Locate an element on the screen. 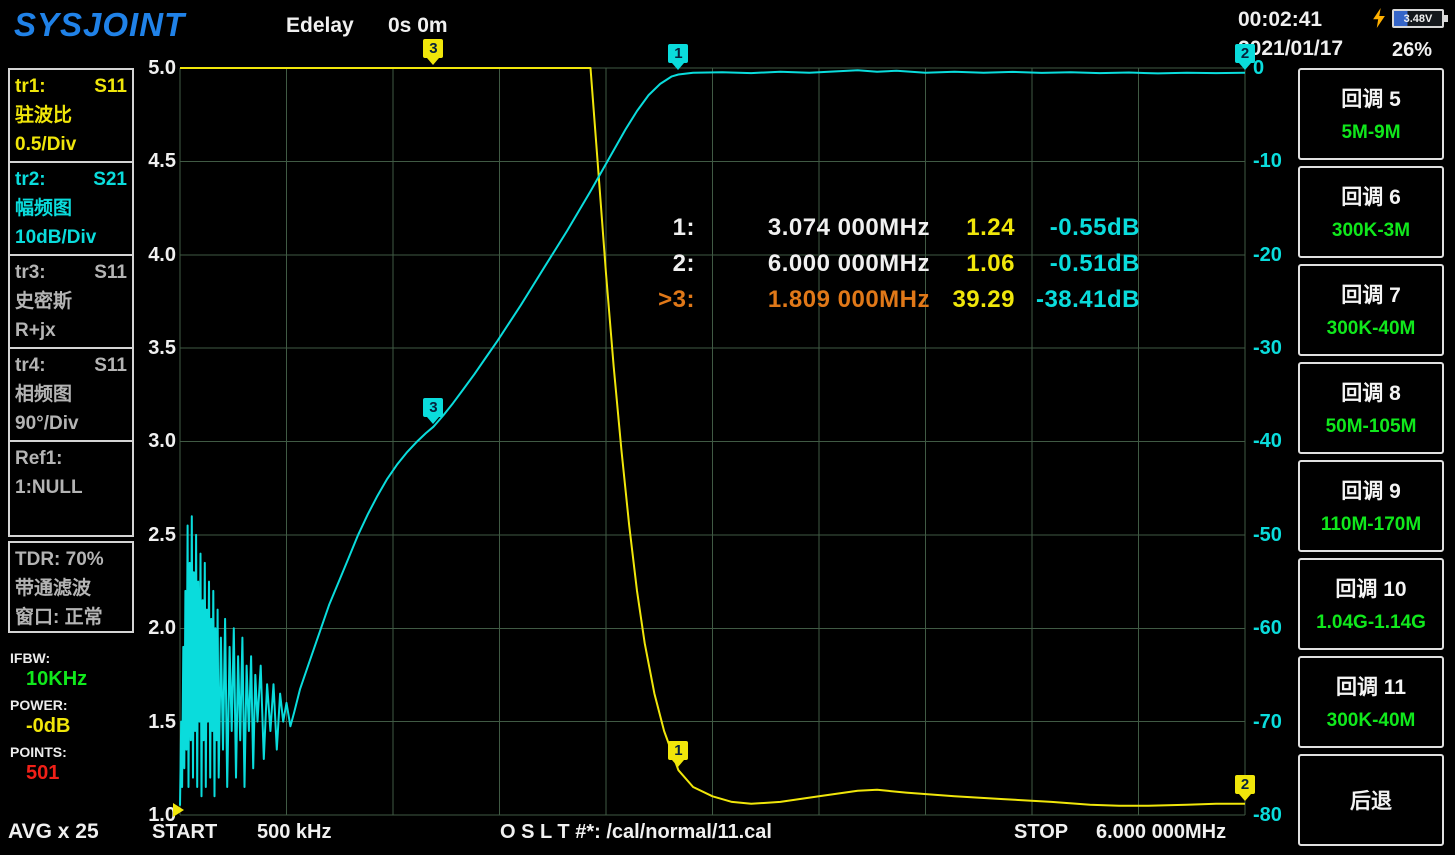 This screenshot has height=855, width=1455. axis-right: 0 -10 -20 -30 -40 -50 -60 -70 -80 is located at coordinates (1277, 441).